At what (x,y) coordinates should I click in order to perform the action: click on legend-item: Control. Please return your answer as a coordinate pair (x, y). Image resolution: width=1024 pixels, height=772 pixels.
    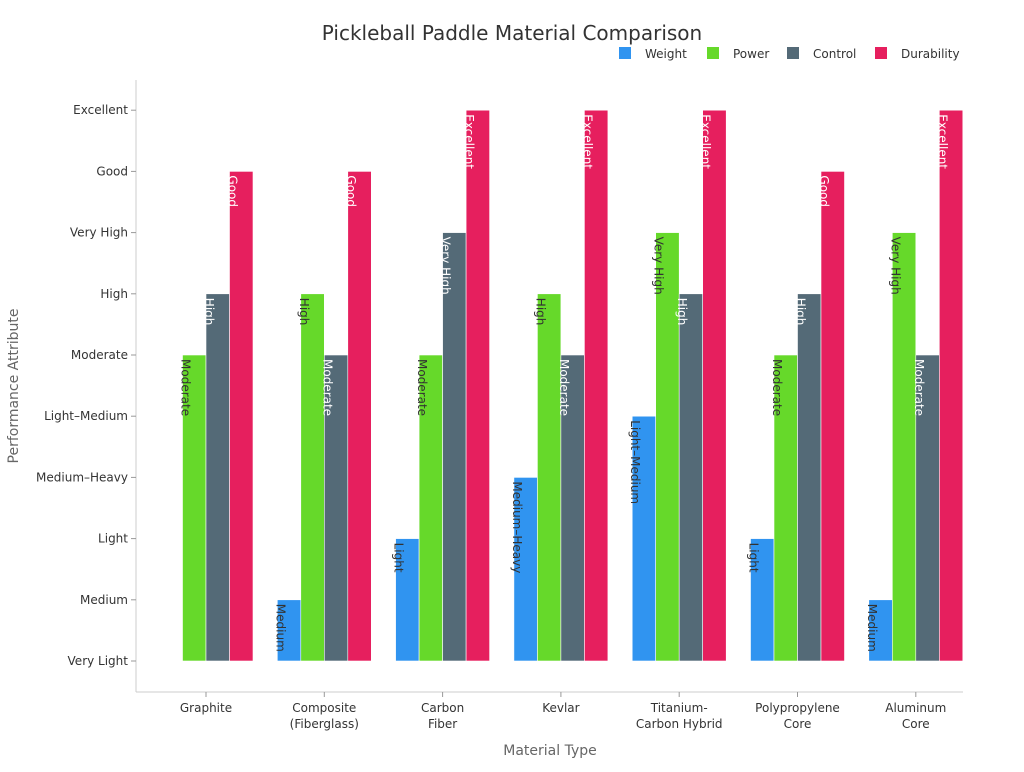
    Looking at the image, I should click on (821, 54).